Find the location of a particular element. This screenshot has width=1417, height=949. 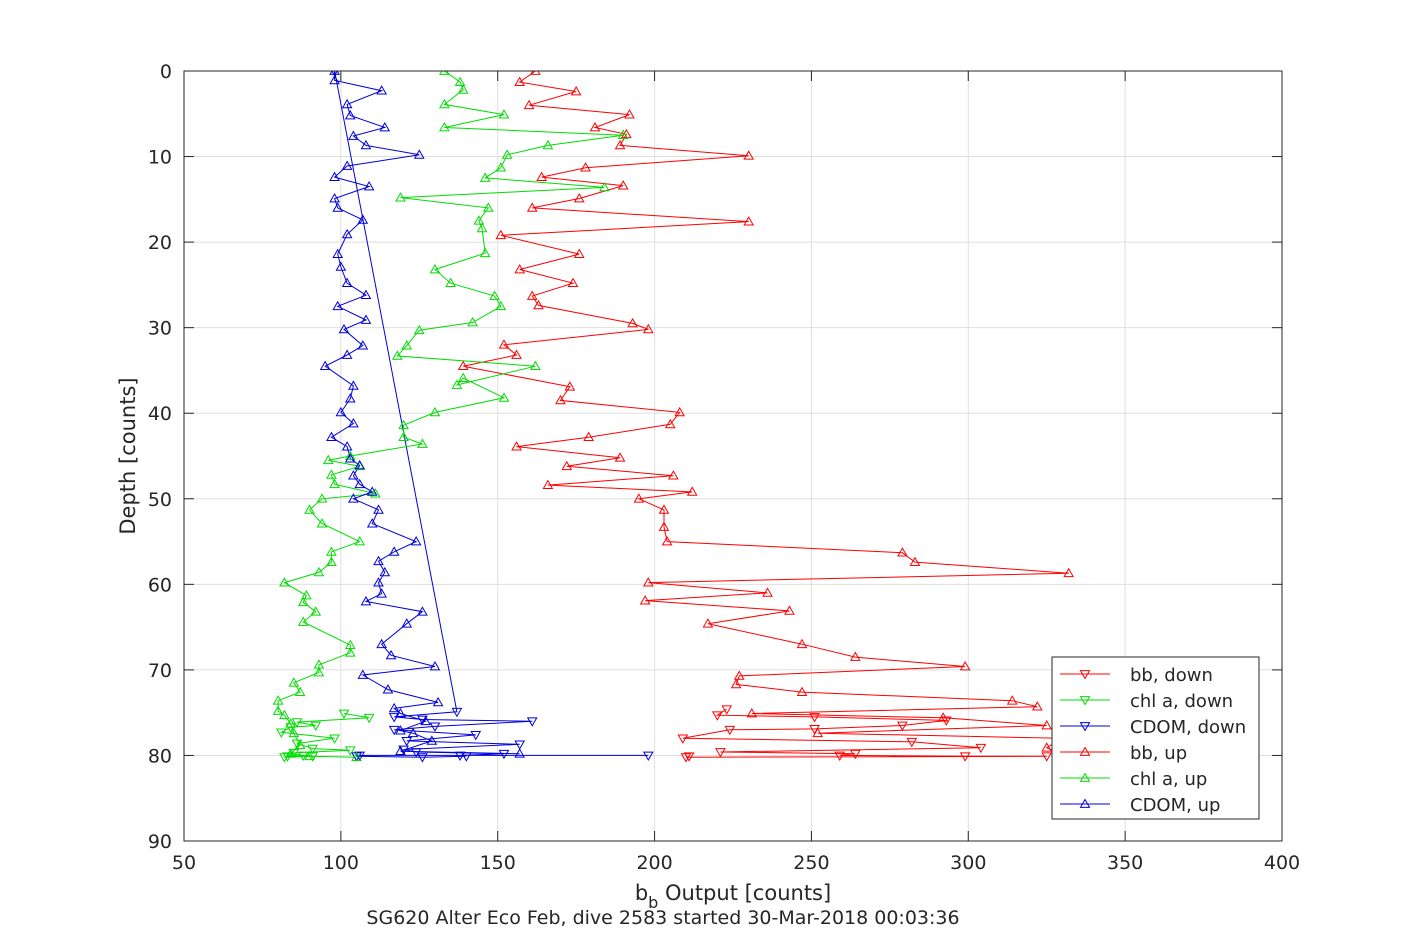

legend-label-cdom-down: CDOM, down is located at coordinates (1188, 727).